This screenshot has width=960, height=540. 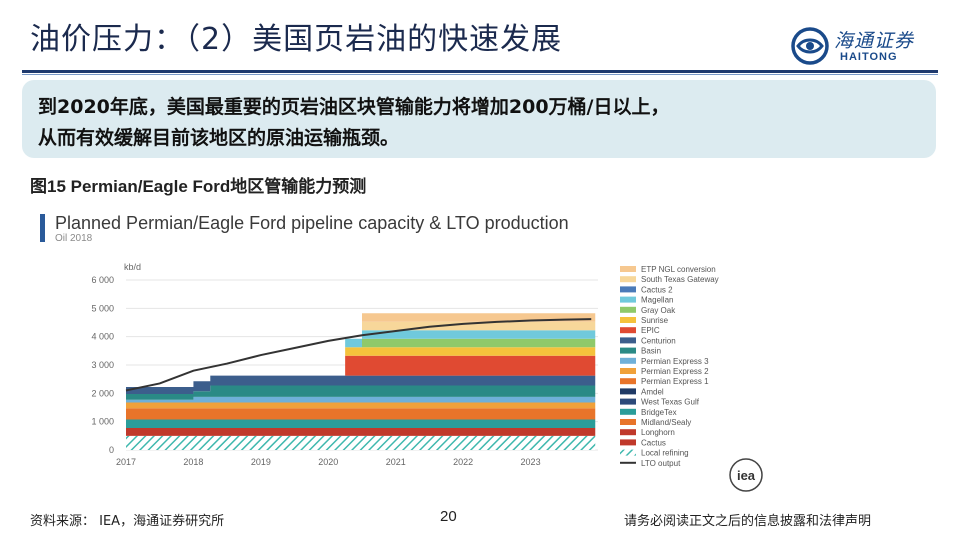 I want to click on legend-item: Amdel, so click(x=642, y=391).